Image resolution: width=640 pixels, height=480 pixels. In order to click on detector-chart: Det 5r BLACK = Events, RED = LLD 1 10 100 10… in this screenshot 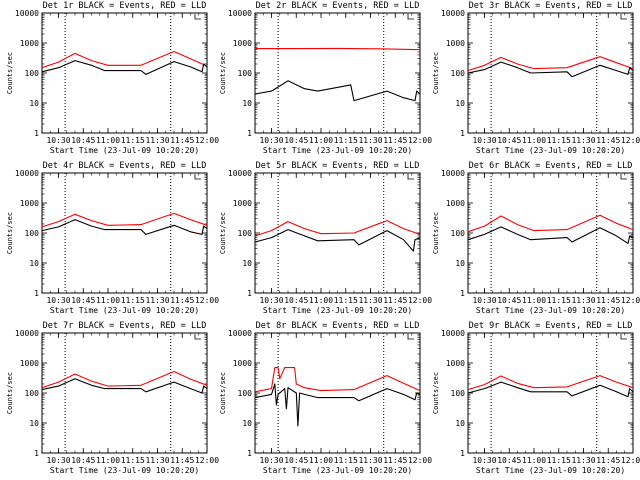, I will do `click(325, 238)`.